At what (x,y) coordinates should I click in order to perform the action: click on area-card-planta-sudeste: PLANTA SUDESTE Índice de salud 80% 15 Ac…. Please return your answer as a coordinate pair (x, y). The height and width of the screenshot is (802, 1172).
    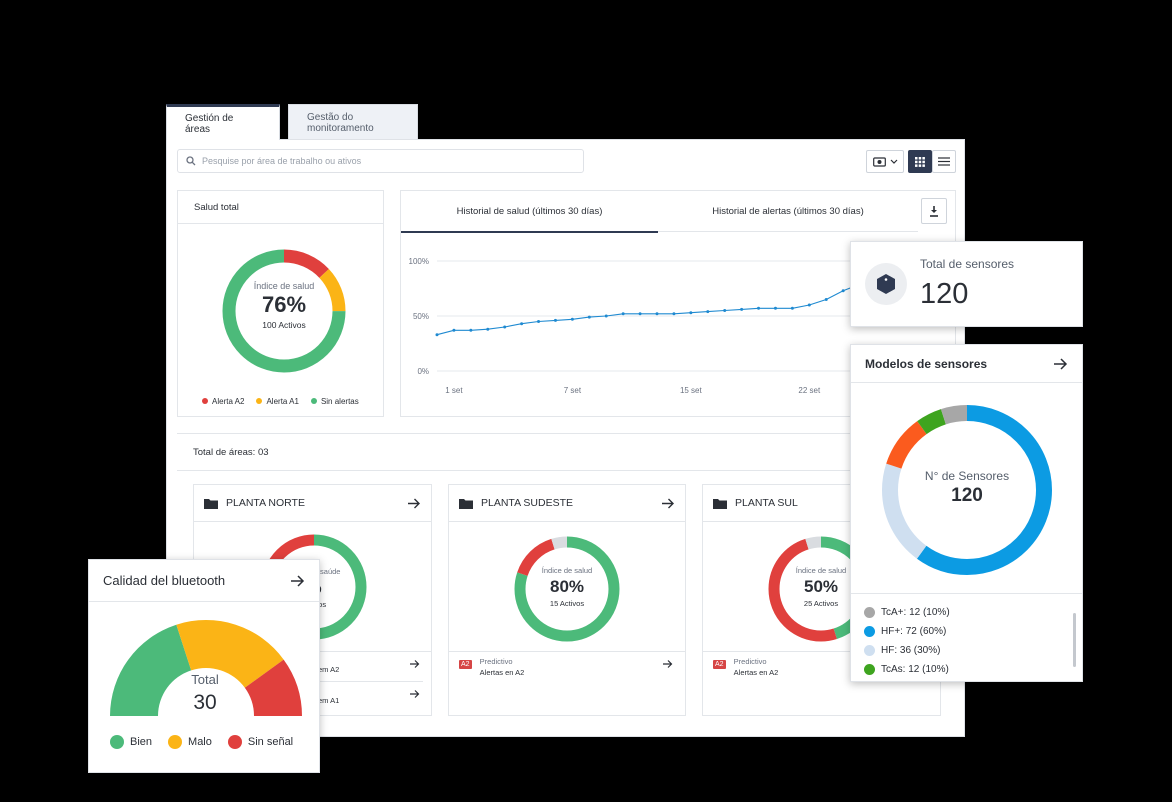
    Looking at the image, I should click on (567, 600).